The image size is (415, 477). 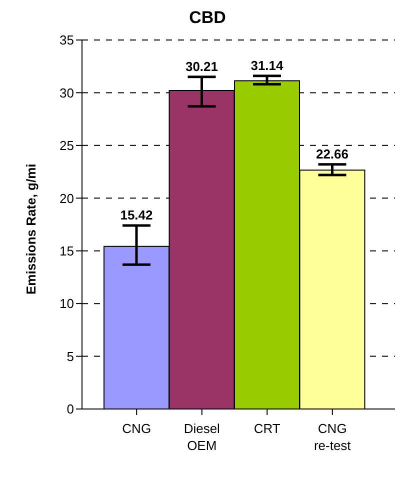 I want to click on y-axis-title: Emissions Rate, g/mi, so click(x=31, y=229).